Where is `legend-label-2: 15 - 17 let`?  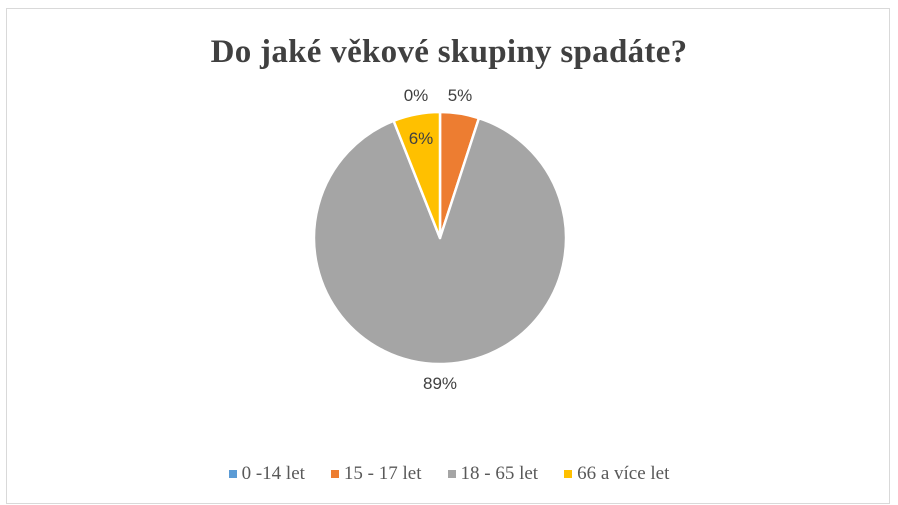
legend-label-2: 15 - 17 let is located at coordinates (382, 473).